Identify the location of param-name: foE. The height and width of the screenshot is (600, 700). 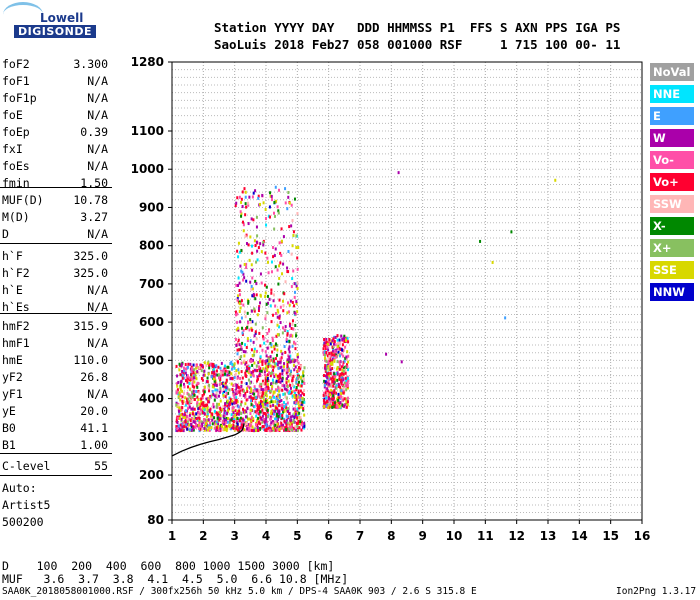
(12, 115).